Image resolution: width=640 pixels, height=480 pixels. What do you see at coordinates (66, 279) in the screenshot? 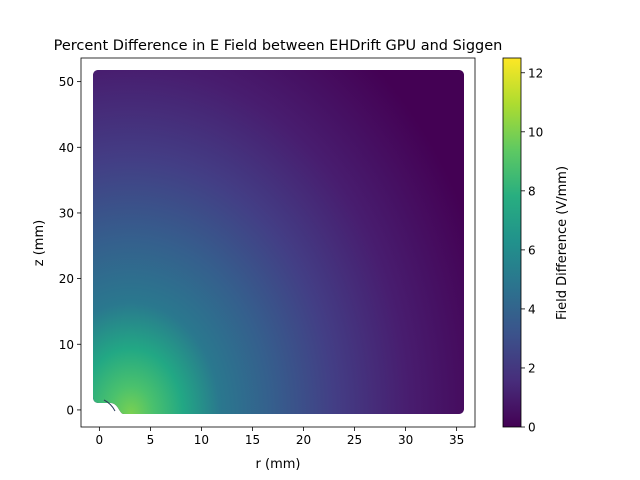
I see `y-tick-label: 20` at bounding box center [66, 279].